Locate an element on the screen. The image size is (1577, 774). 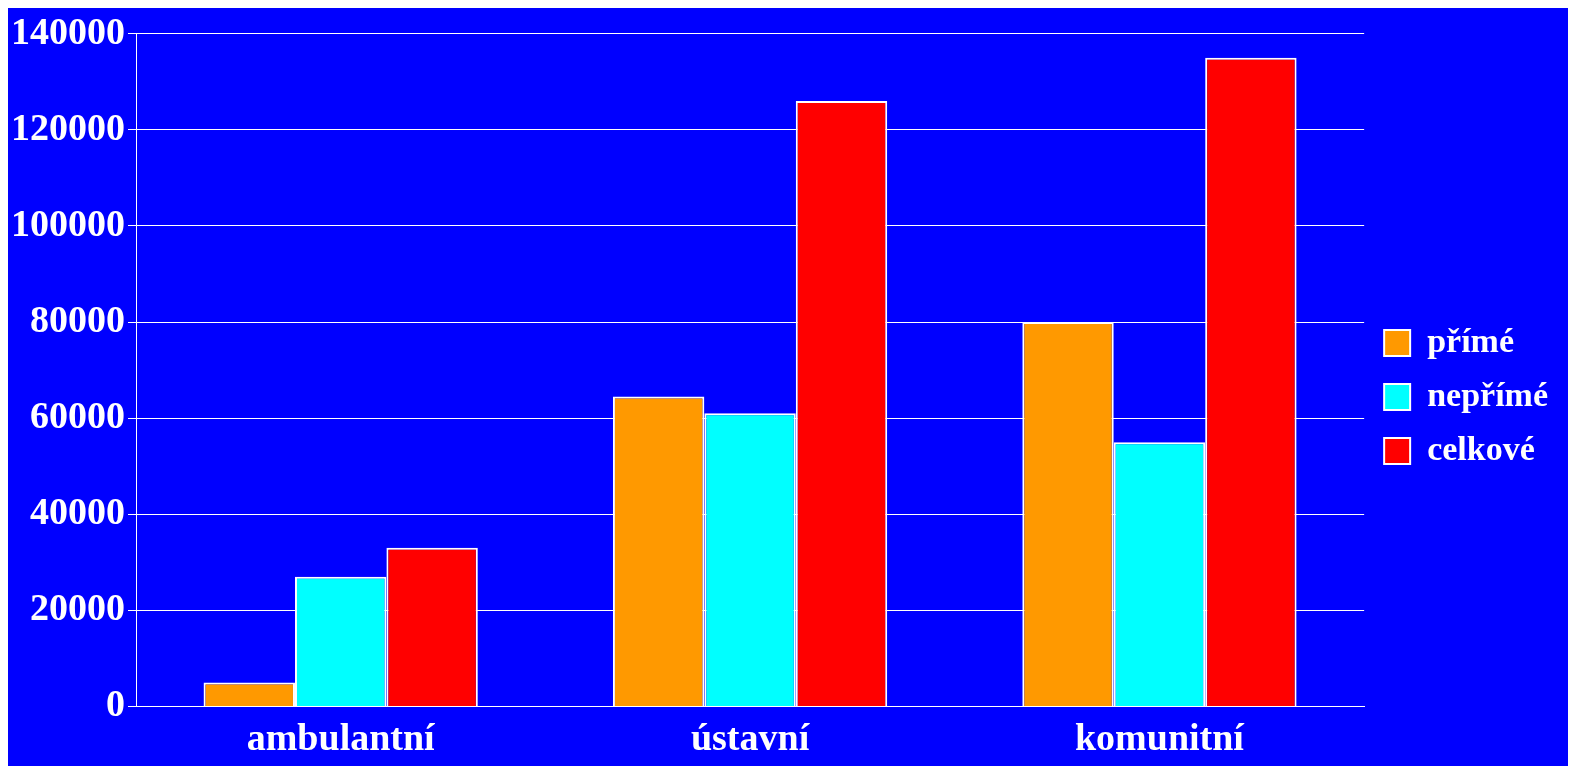
legend-label: přímé is located at coordinates (1470, 340).